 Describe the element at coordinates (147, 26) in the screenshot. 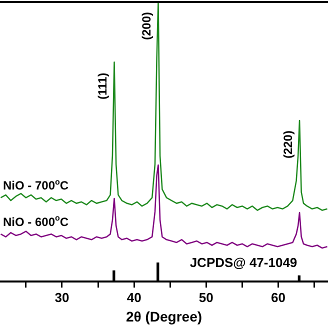

I see `annotation: (200)` at that location.